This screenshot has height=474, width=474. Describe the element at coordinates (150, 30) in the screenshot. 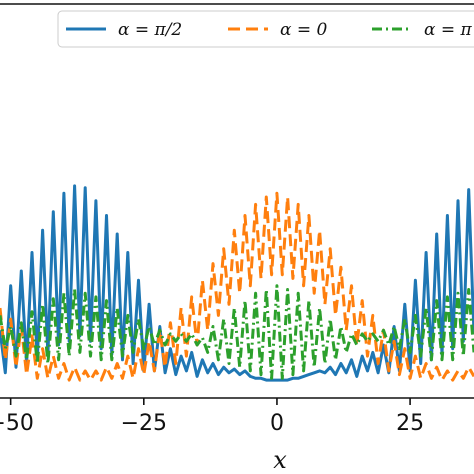

I see `legend-label-alpha-pi-half: α = π/2` at that location.